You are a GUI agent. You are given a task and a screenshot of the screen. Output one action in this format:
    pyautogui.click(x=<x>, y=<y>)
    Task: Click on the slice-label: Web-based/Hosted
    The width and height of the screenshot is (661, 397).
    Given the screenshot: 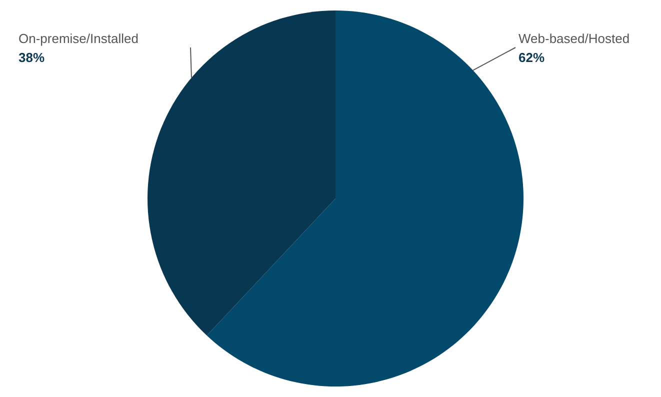 What is the action you would take?
    pyautogui.click(x=574, y=38)
    